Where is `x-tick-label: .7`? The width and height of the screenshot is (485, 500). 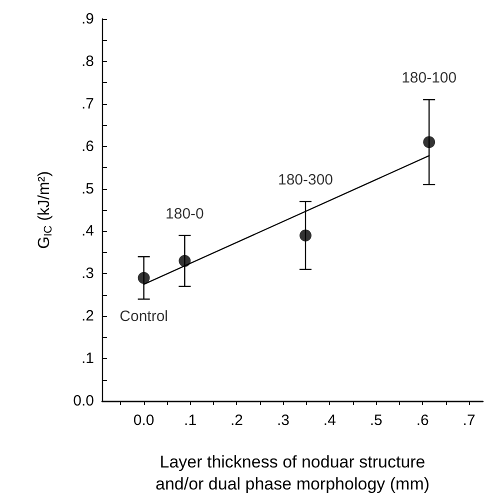
x-tick-label: .7 is located at coordinates (469, 420).